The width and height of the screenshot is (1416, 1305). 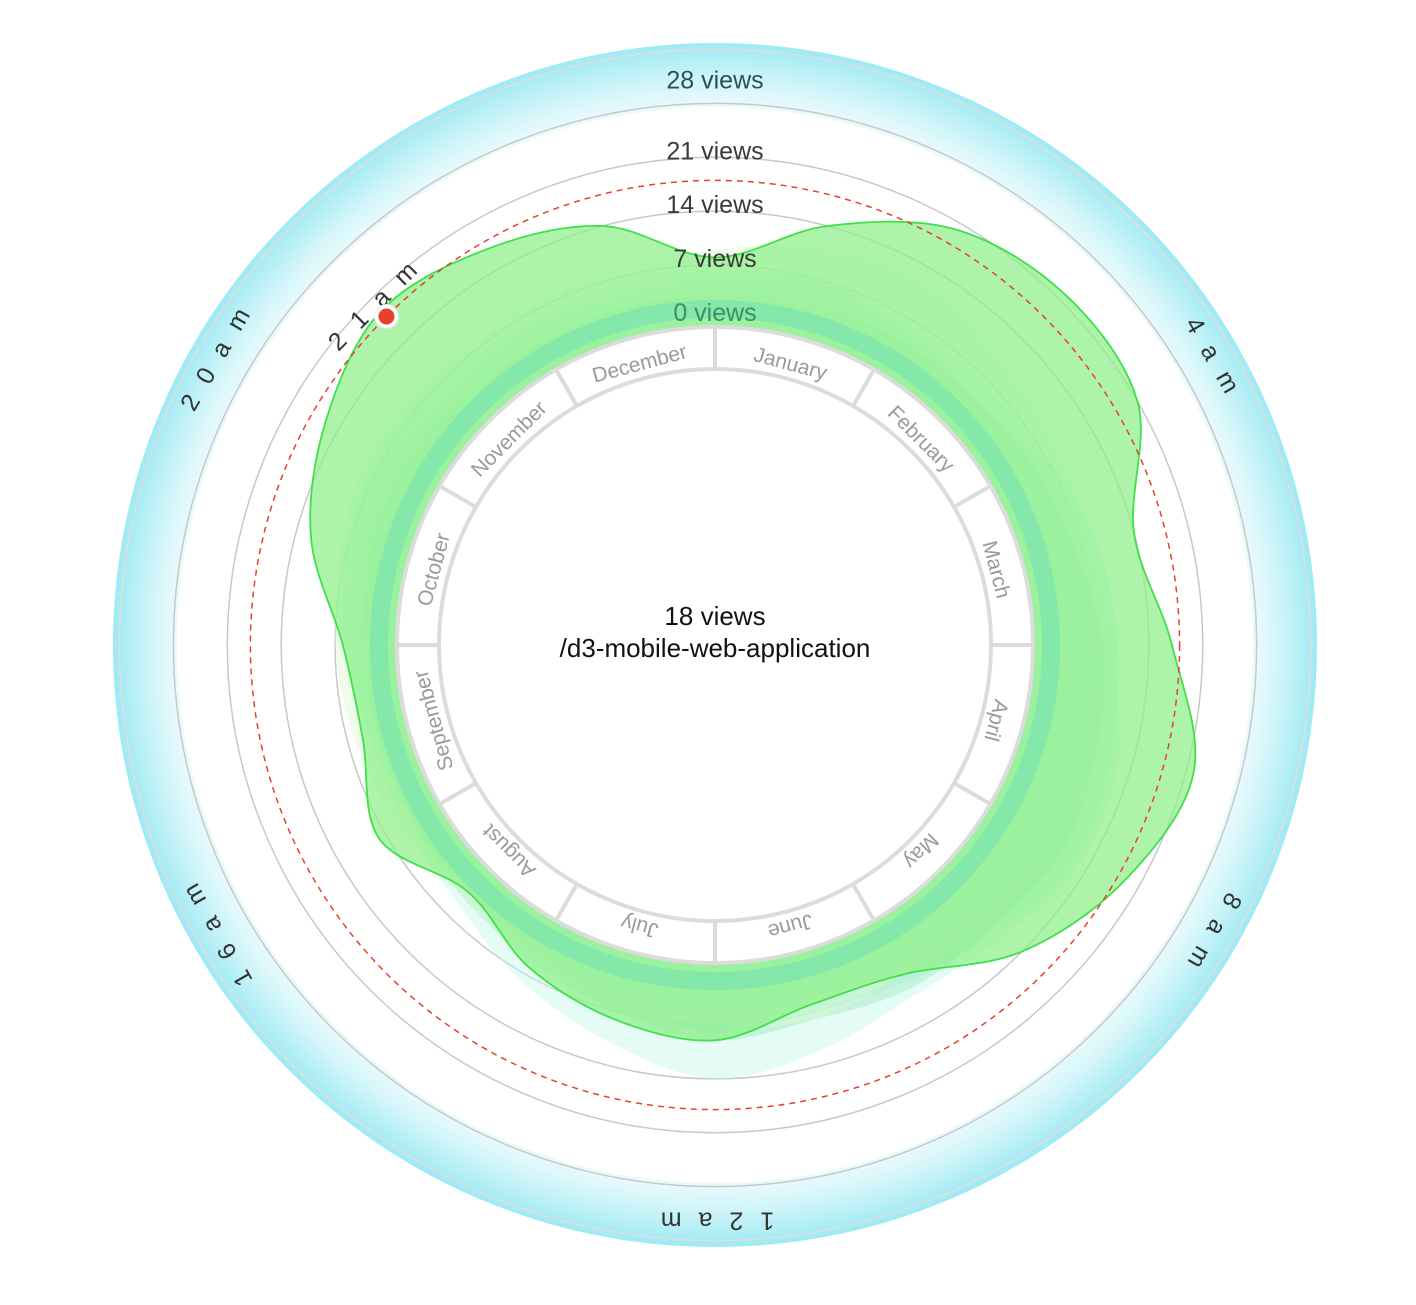 I want to click on hover-marker, so click(x=386, y=316).